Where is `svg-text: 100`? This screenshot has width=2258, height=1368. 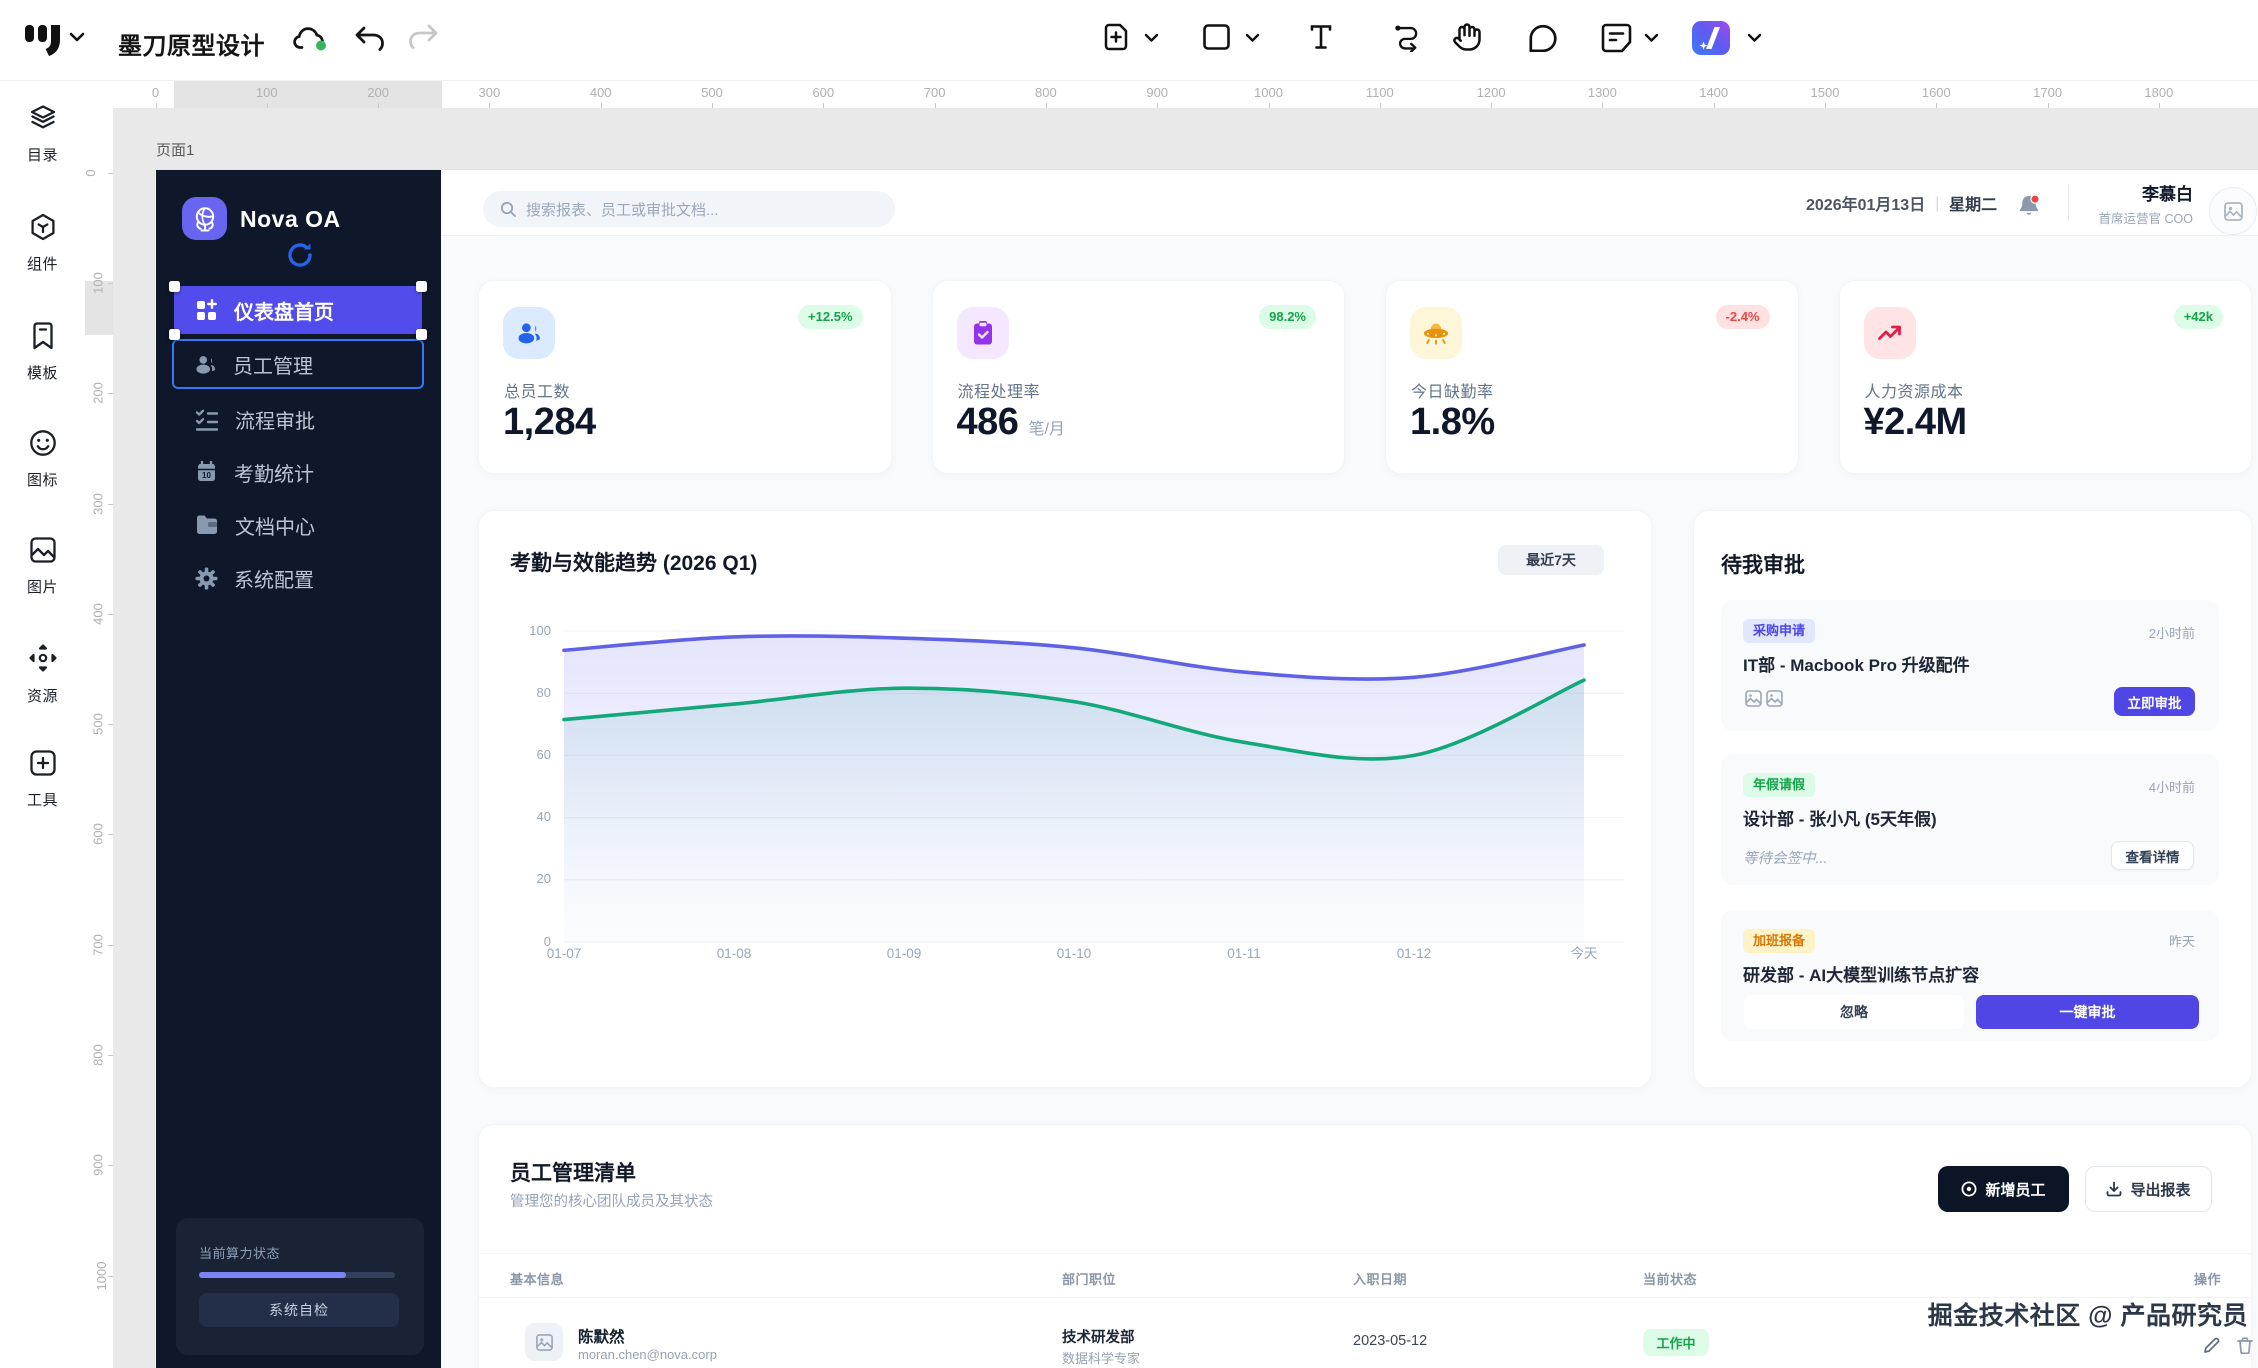 svg-text: 100 is located at coordinates (540, 630).